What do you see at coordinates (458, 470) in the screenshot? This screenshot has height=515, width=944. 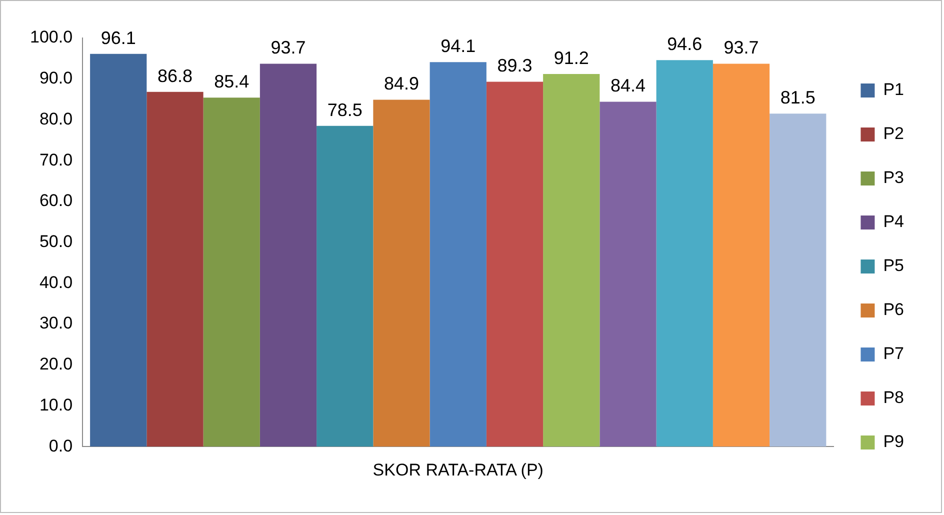 I see `x-tick-label: SKOR RATA-RATA (P)` at bounding box center [458, 470].